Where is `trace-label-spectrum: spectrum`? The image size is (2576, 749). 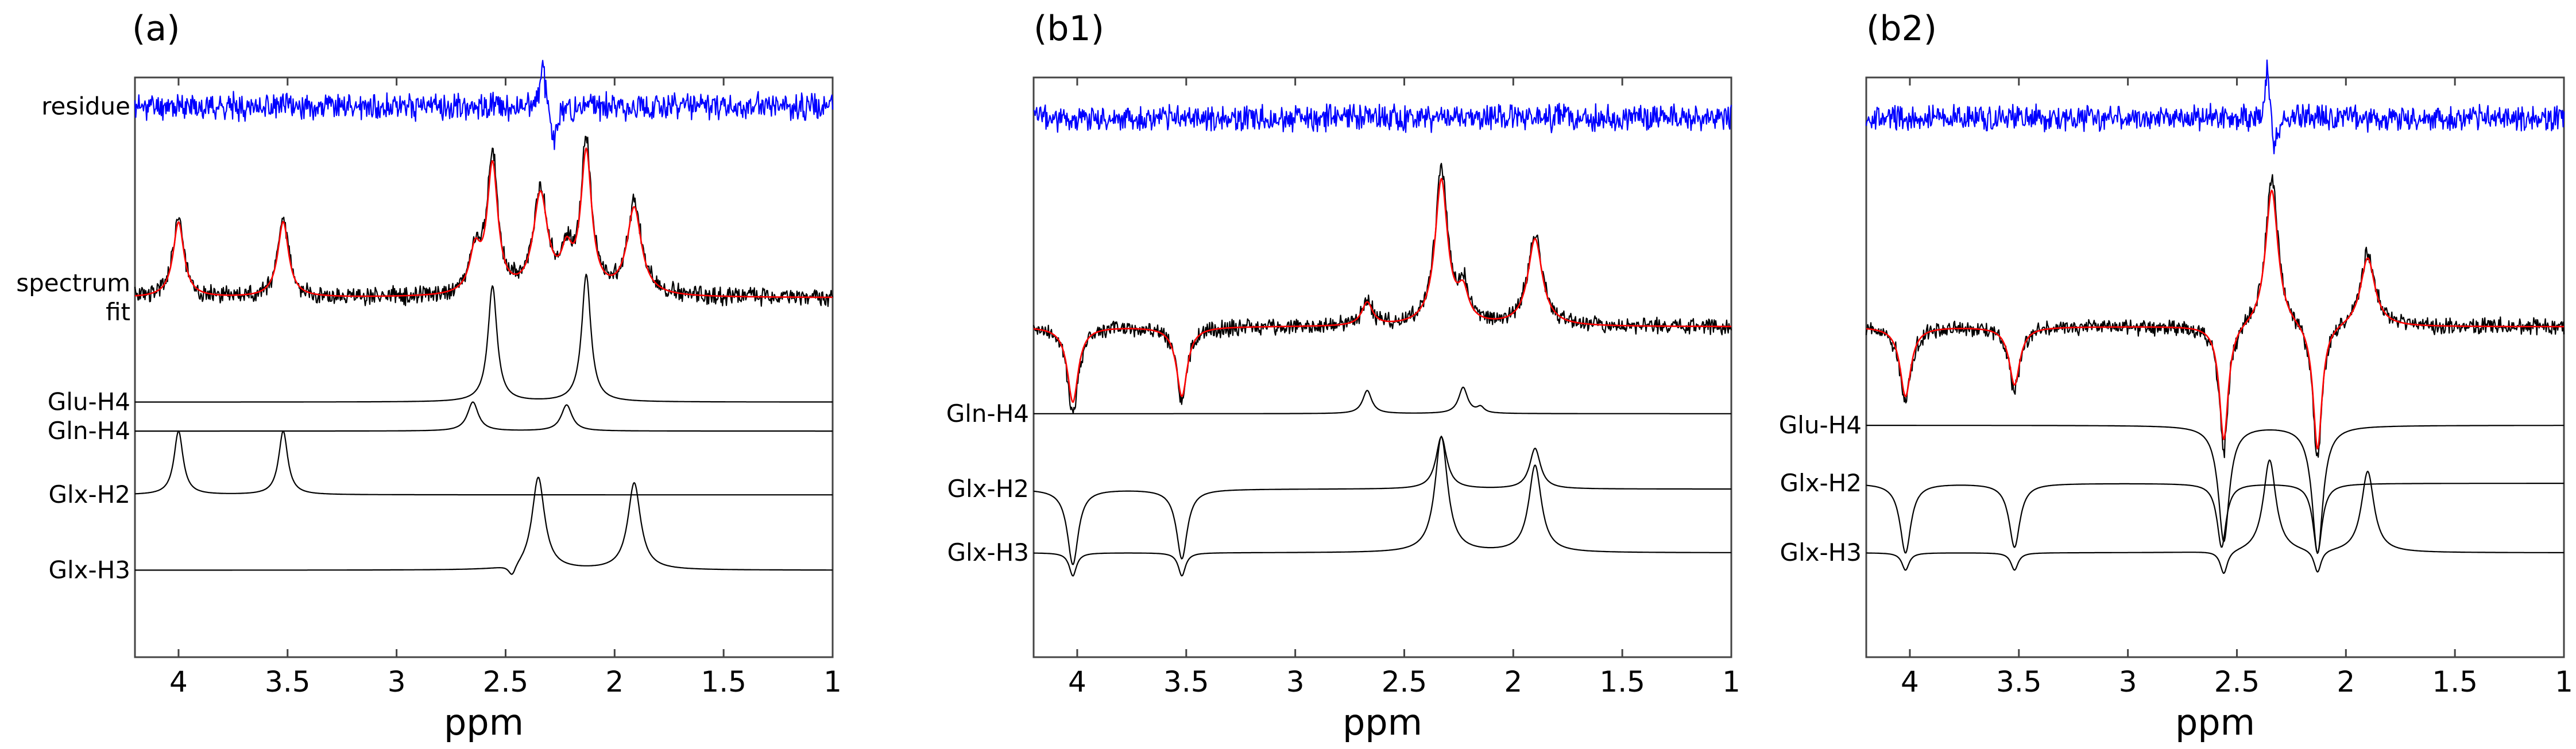
trace-label-spectrum: spectrum is located at coordinates (73, 283).